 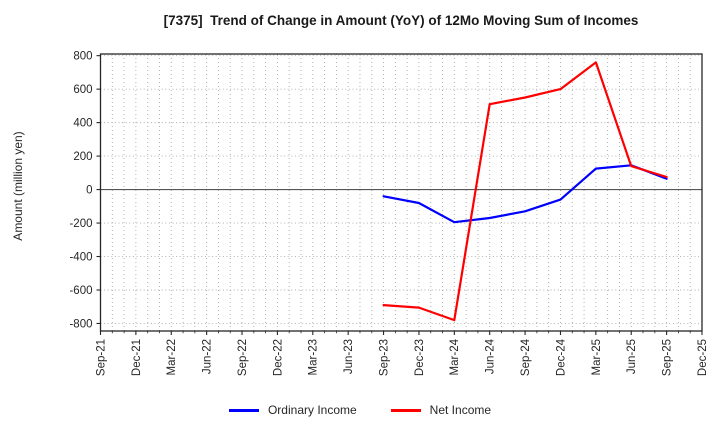 I want to click on red-line-swatch-icon, so click(x=405, y=410).